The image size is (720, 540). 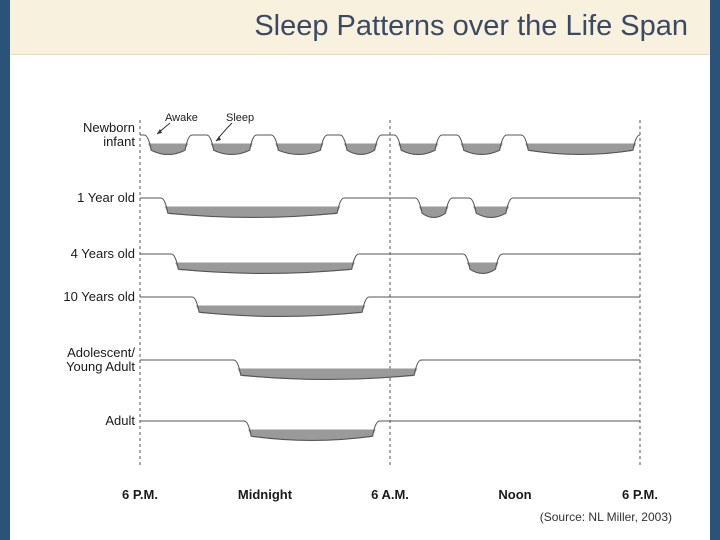 What do you see at coordinates (205, 127) in the screenshot?
I see `legend: Awake Sleep` at bounding box center [205, 127].